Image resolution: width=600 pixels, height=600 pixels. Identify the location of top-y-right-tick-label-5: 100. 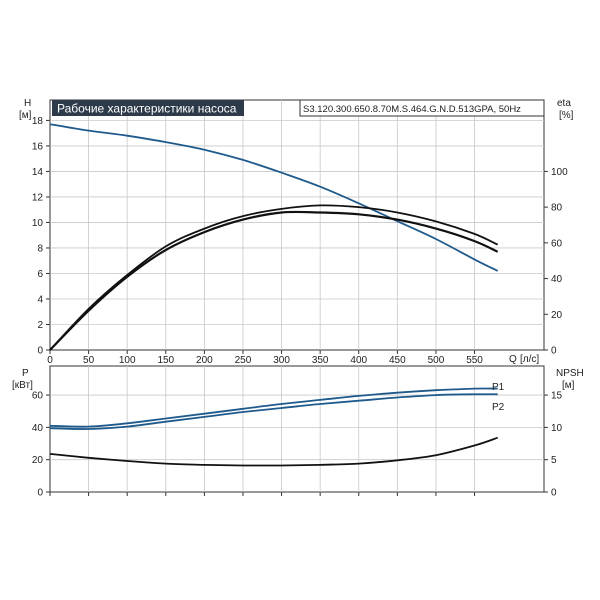
(559, 172).